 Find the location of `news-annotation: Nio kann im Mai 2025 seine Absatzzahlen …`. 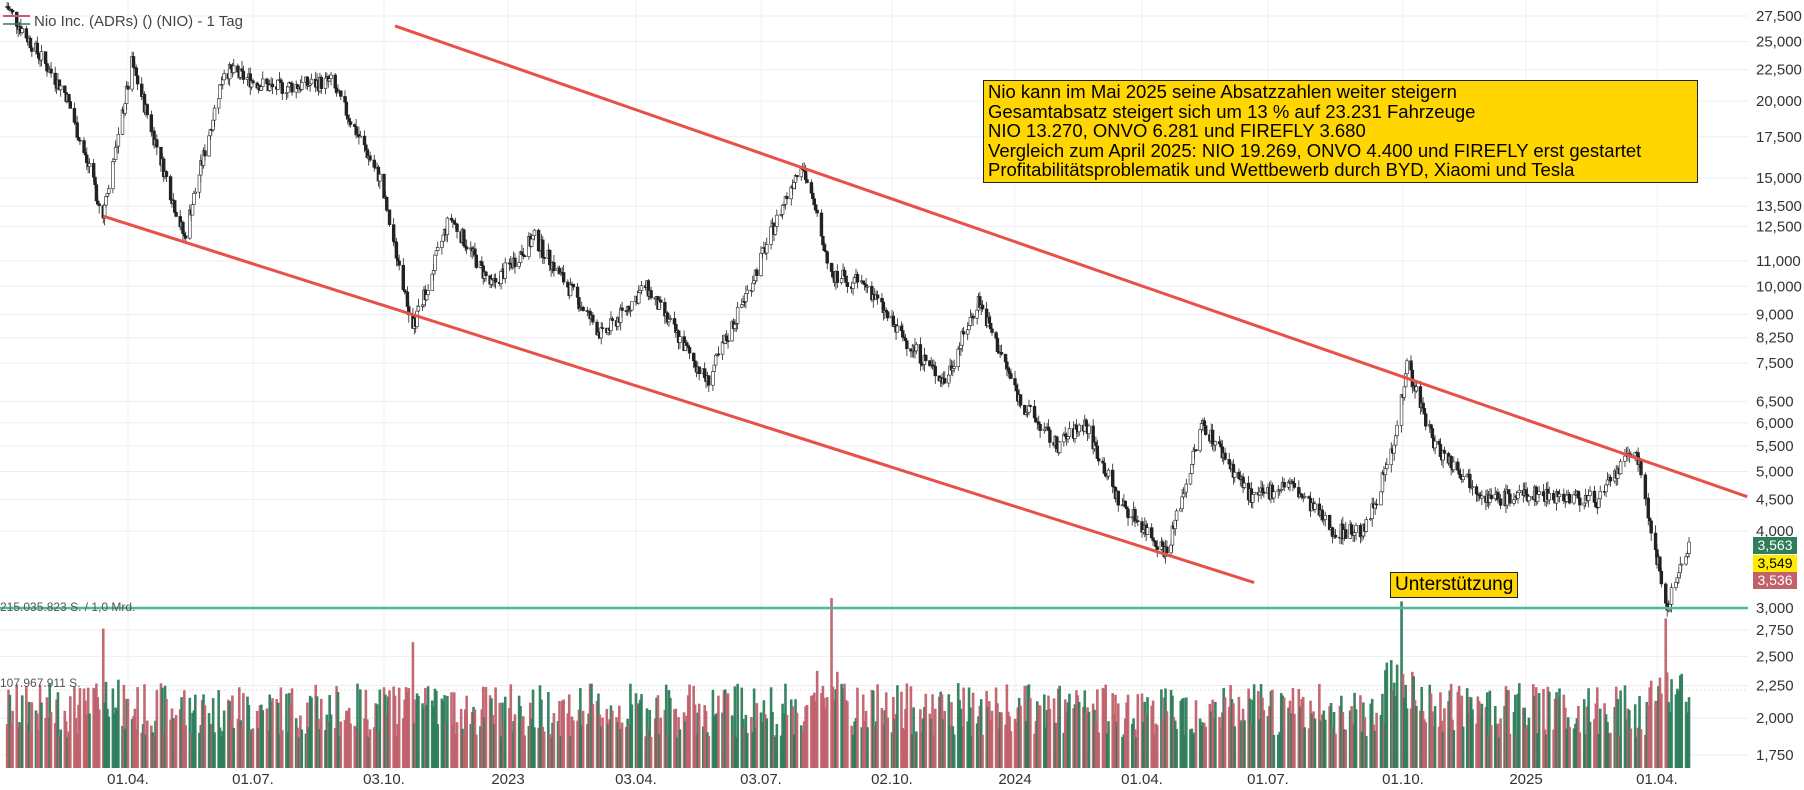

news-annotation: Nio kann im Mai 2025 seine Absatzzahlen … is located at coordinates (1340, 131).